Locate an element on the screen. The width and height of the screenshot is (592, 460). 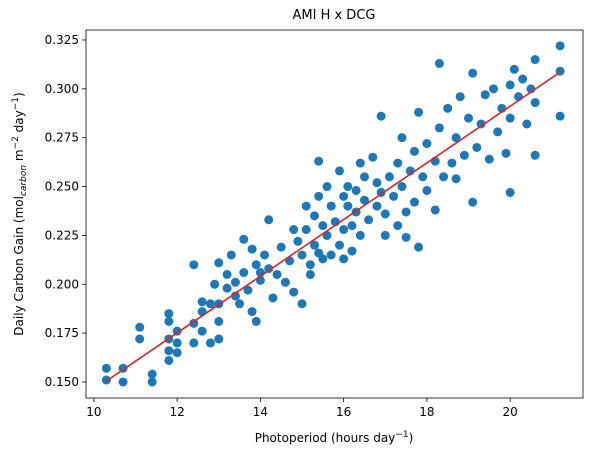
x-label-part: ) is located at coordinates (411, 438).